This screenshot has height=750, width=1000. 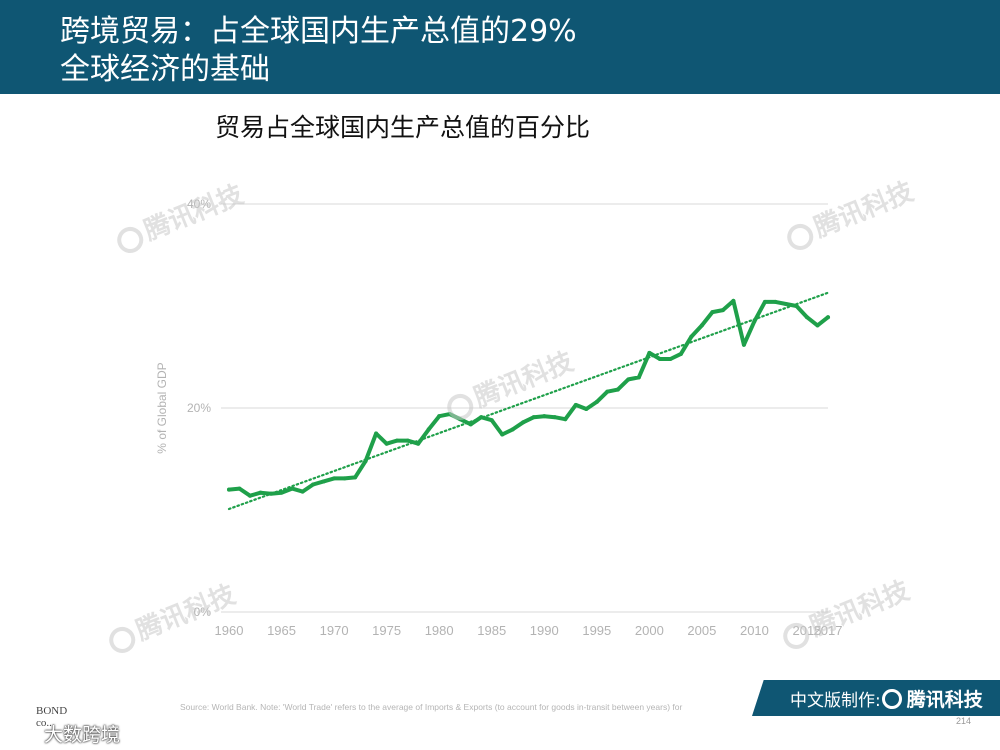 I want to click on page-number: 214, so click(x=964, y=721).